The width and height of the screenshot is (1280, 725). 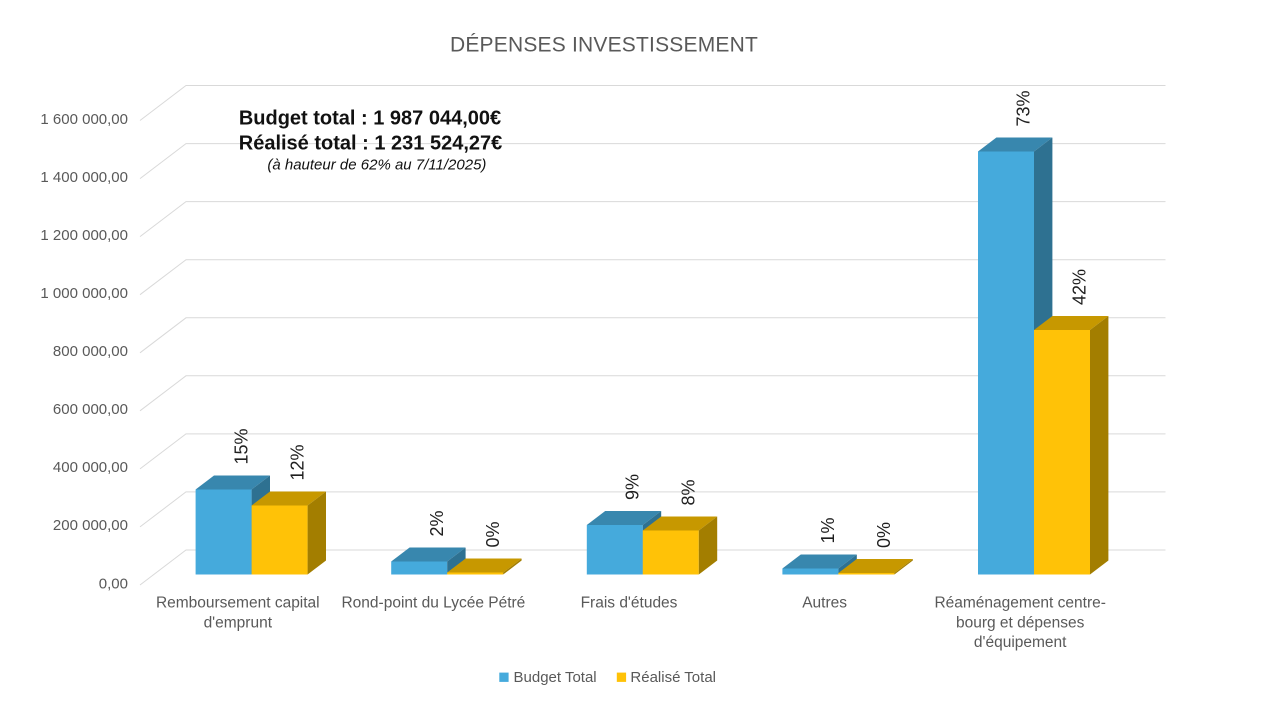 I want to click on svg-text: Frais d'études, so click(x=629, y=603).